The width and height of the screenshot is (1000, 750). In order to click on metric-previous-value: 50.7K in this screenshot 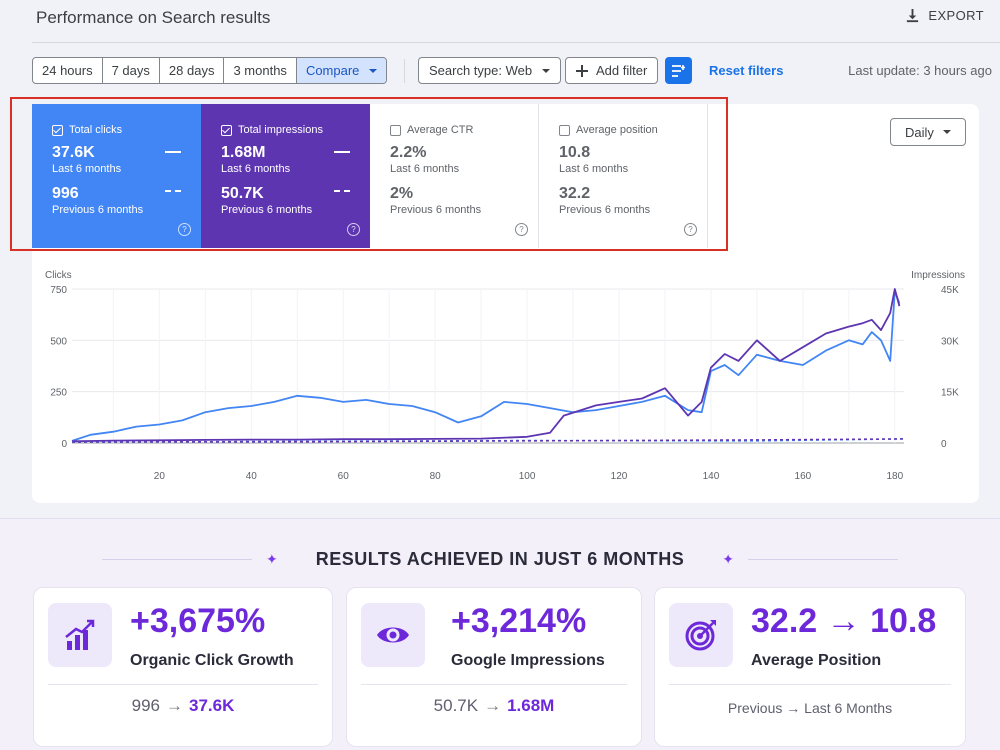, I will do `click(242, 193)`.